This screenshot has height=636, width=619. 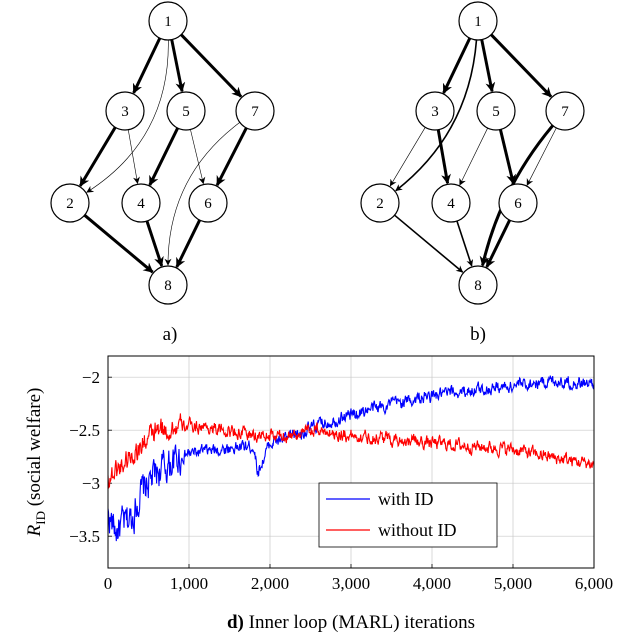 What do you see at coordinates (108, 583) in the screenshot?
I see `x-tick-label: 0` at bounding box center [108, 583].